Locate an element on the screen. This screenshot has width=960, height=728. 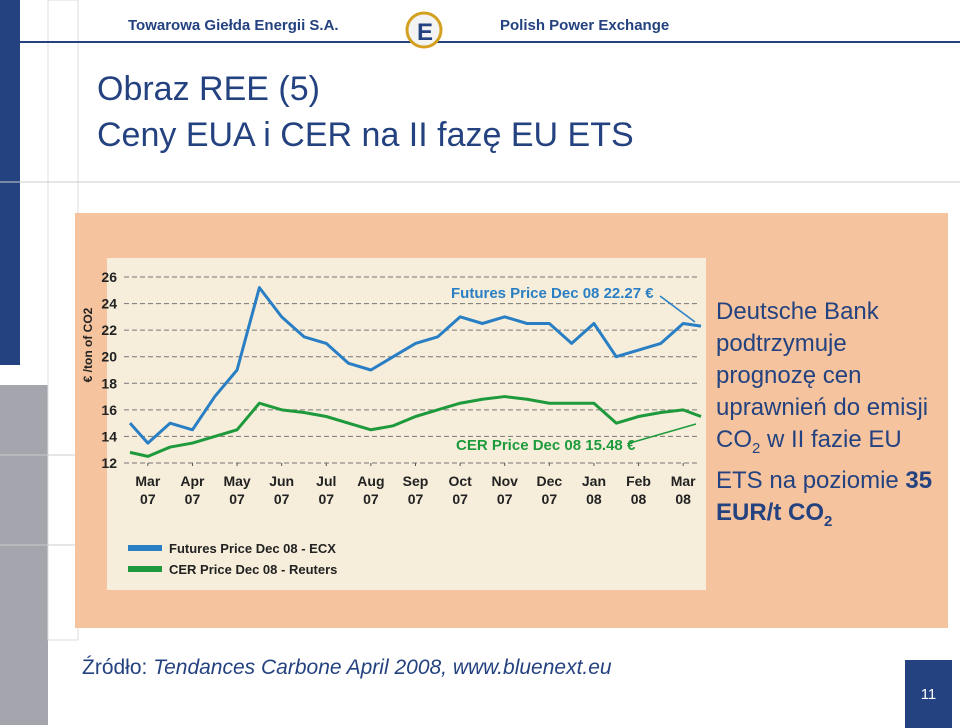
x-tick-label: Dec 07 is located at coordinates (549, 490).